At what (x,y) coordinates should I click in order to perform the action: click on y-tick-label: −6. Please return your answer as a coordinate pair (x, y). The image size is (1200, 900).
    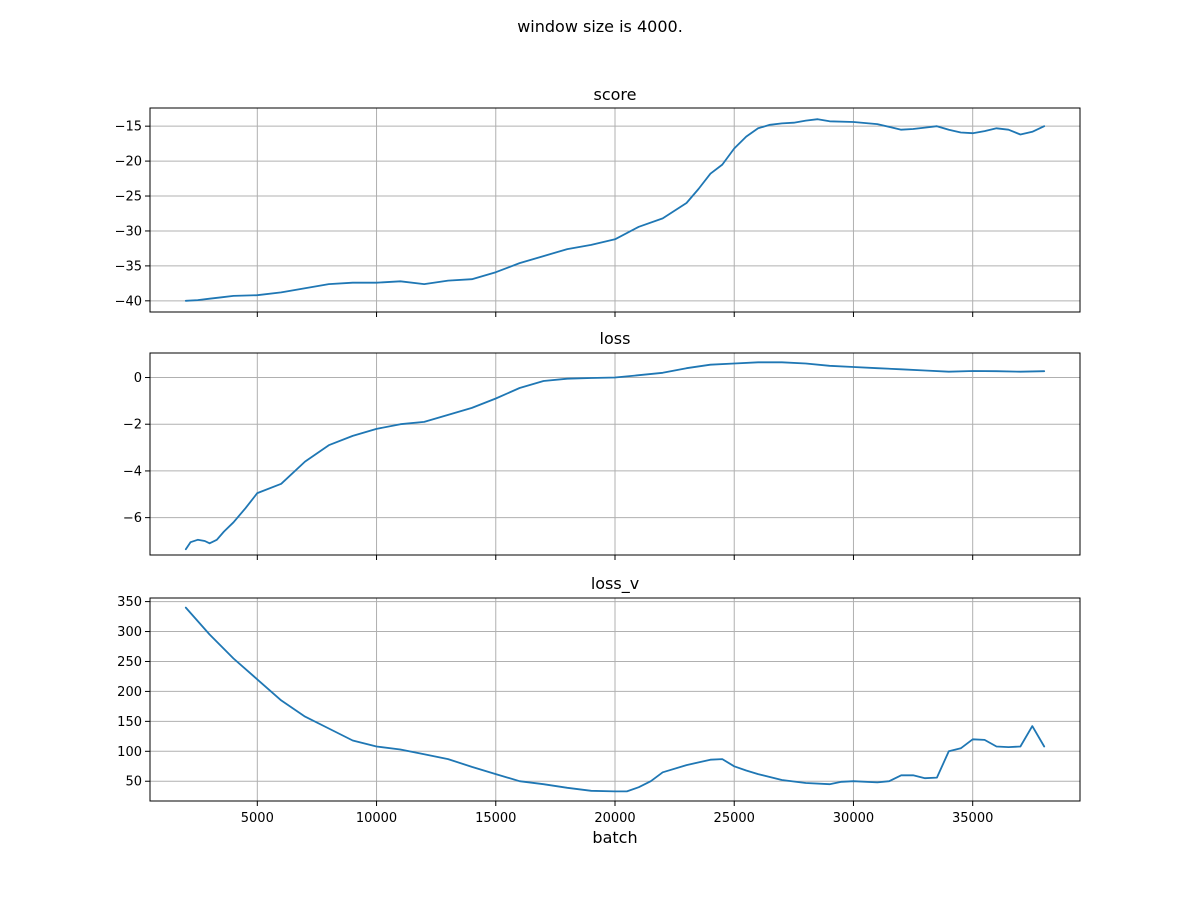
    Looking at the image, I should click on (132, 518).